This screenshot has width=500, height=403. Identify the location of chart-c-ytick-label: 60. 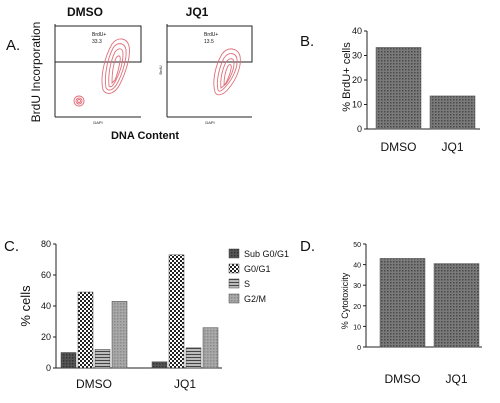
(46, 275).